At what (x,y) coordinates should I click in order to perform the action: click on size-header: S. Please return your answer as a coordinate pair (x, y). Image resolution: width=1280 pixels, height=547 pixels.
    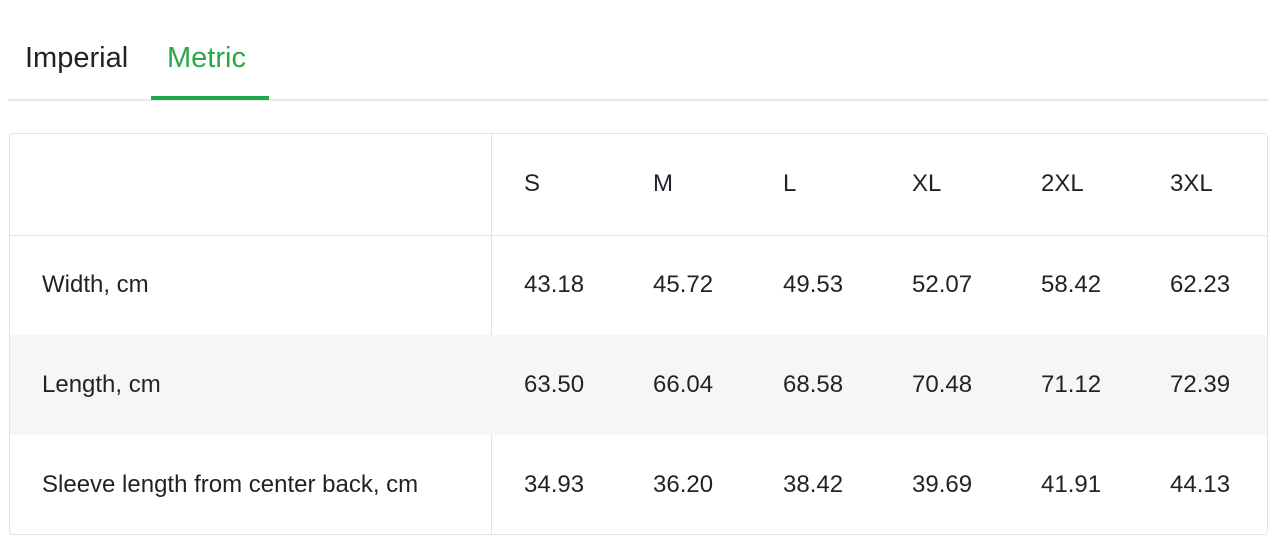
    Looking at the image, I should click on (532, 183).